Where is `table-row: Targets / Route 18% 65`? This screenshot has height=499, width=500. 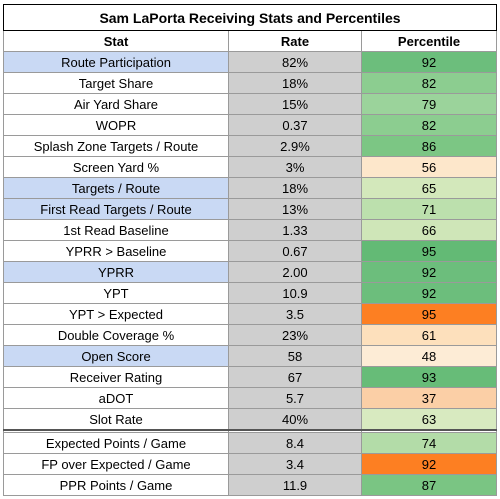 table-row: Targets / Route 18% 65 is located at coordinates (250, 188).